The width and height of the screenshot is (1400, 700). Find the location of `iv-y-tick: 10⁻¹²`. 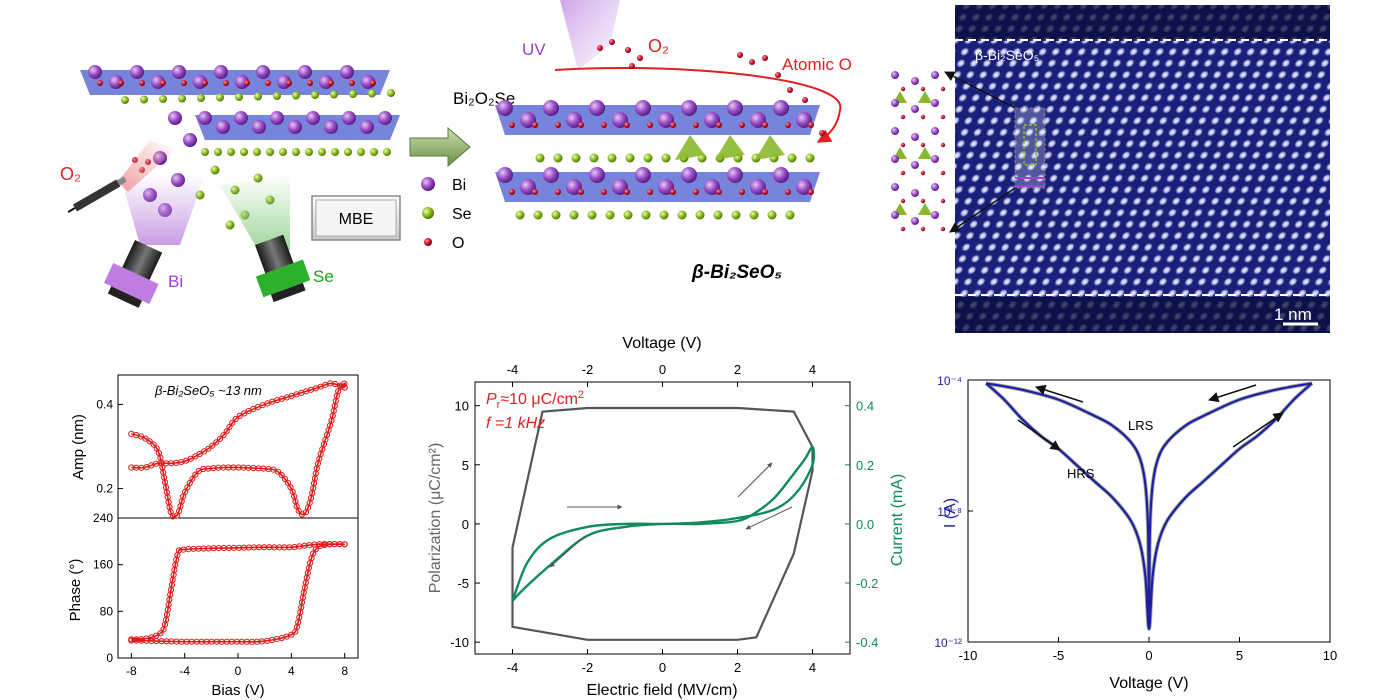

iv-y-tick: 10⁻¹² is located at coordinates (948, 643).